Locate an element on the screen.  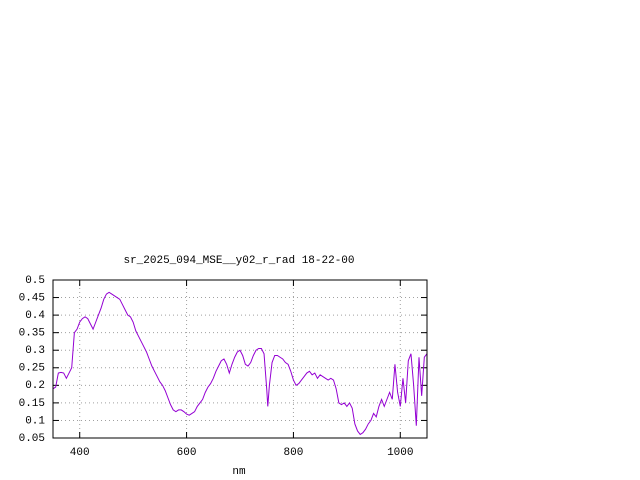
y-tick-label: 0.25 is located at coordinates (32, 369).